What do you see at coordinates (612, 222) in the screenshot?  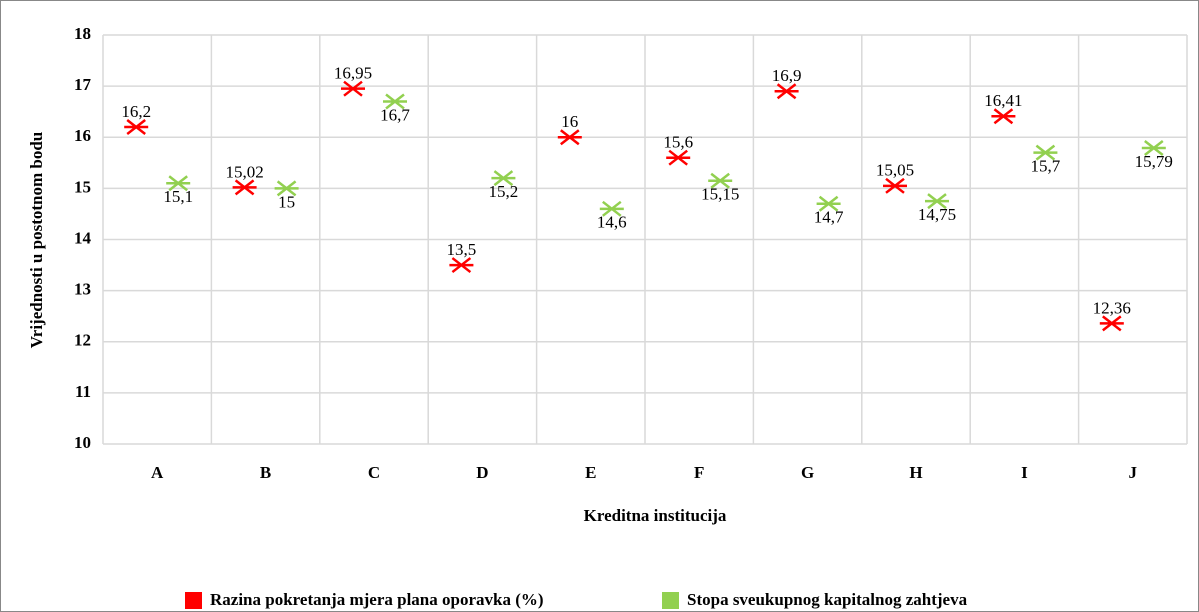 I see `data-label: 14,6` at bounding box center [612, 222].